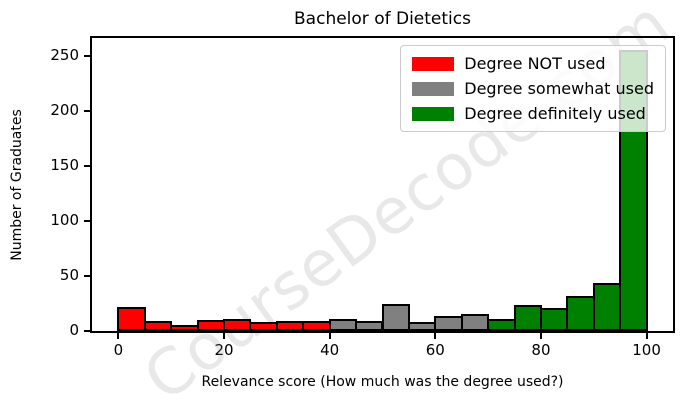 The image size is (691, 408). Describe the element at coordinates (555, 113) in the screenshot. I see `legend-label: Degree definitely used` at that location.